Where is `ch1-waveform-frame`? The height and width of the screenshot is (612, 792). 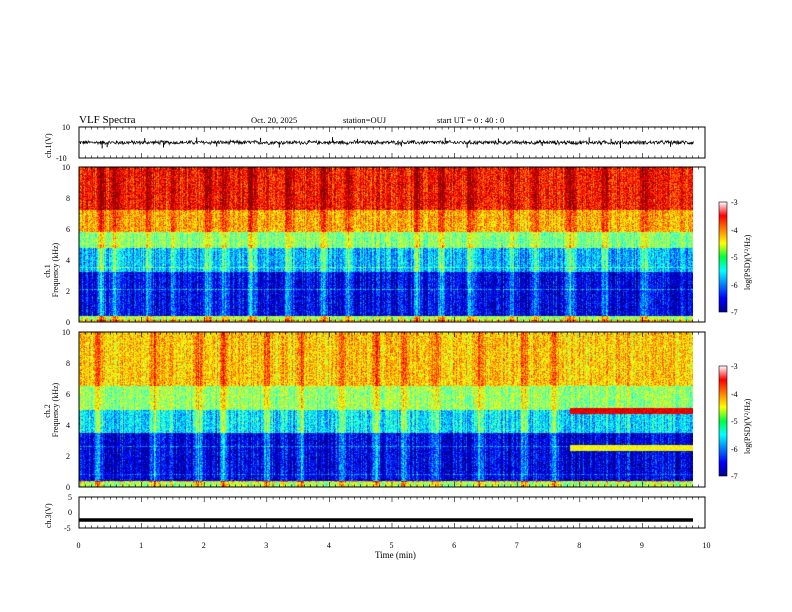
ch1-waveform-frame is located at coordinates (392, 142).